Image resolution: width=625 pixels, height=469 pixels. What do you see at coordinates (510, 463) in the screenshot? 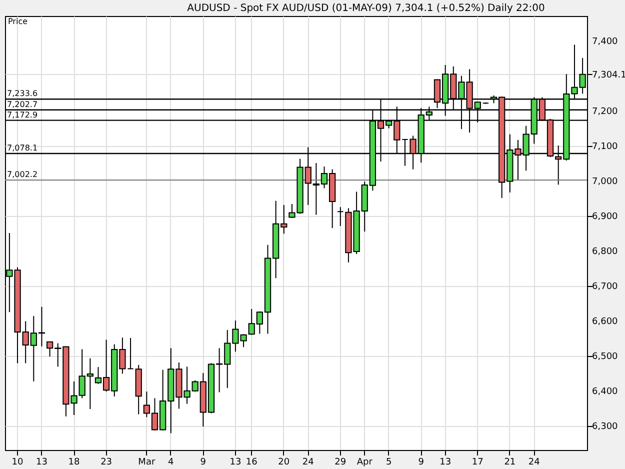
I see `x-tick-label: 21` at bounding box center [510, 463].